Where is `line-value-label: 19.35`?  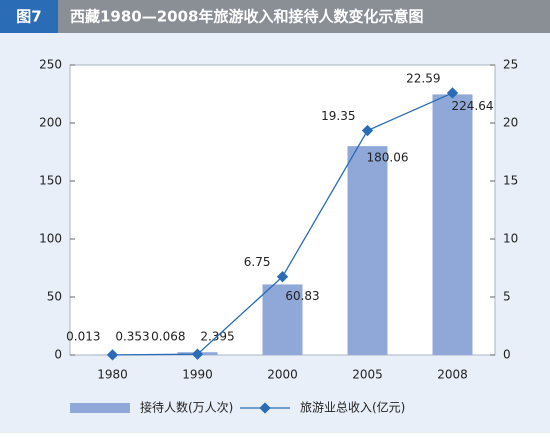 line-value-label: 19.35 is located at coordinates (338, 116).